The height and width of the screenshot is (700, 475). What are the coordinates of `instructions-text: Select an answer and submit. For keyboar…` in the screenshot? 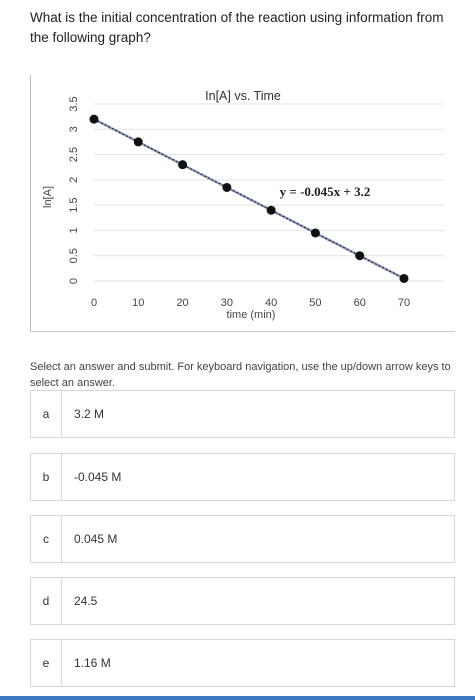 It's located at (240, 375).